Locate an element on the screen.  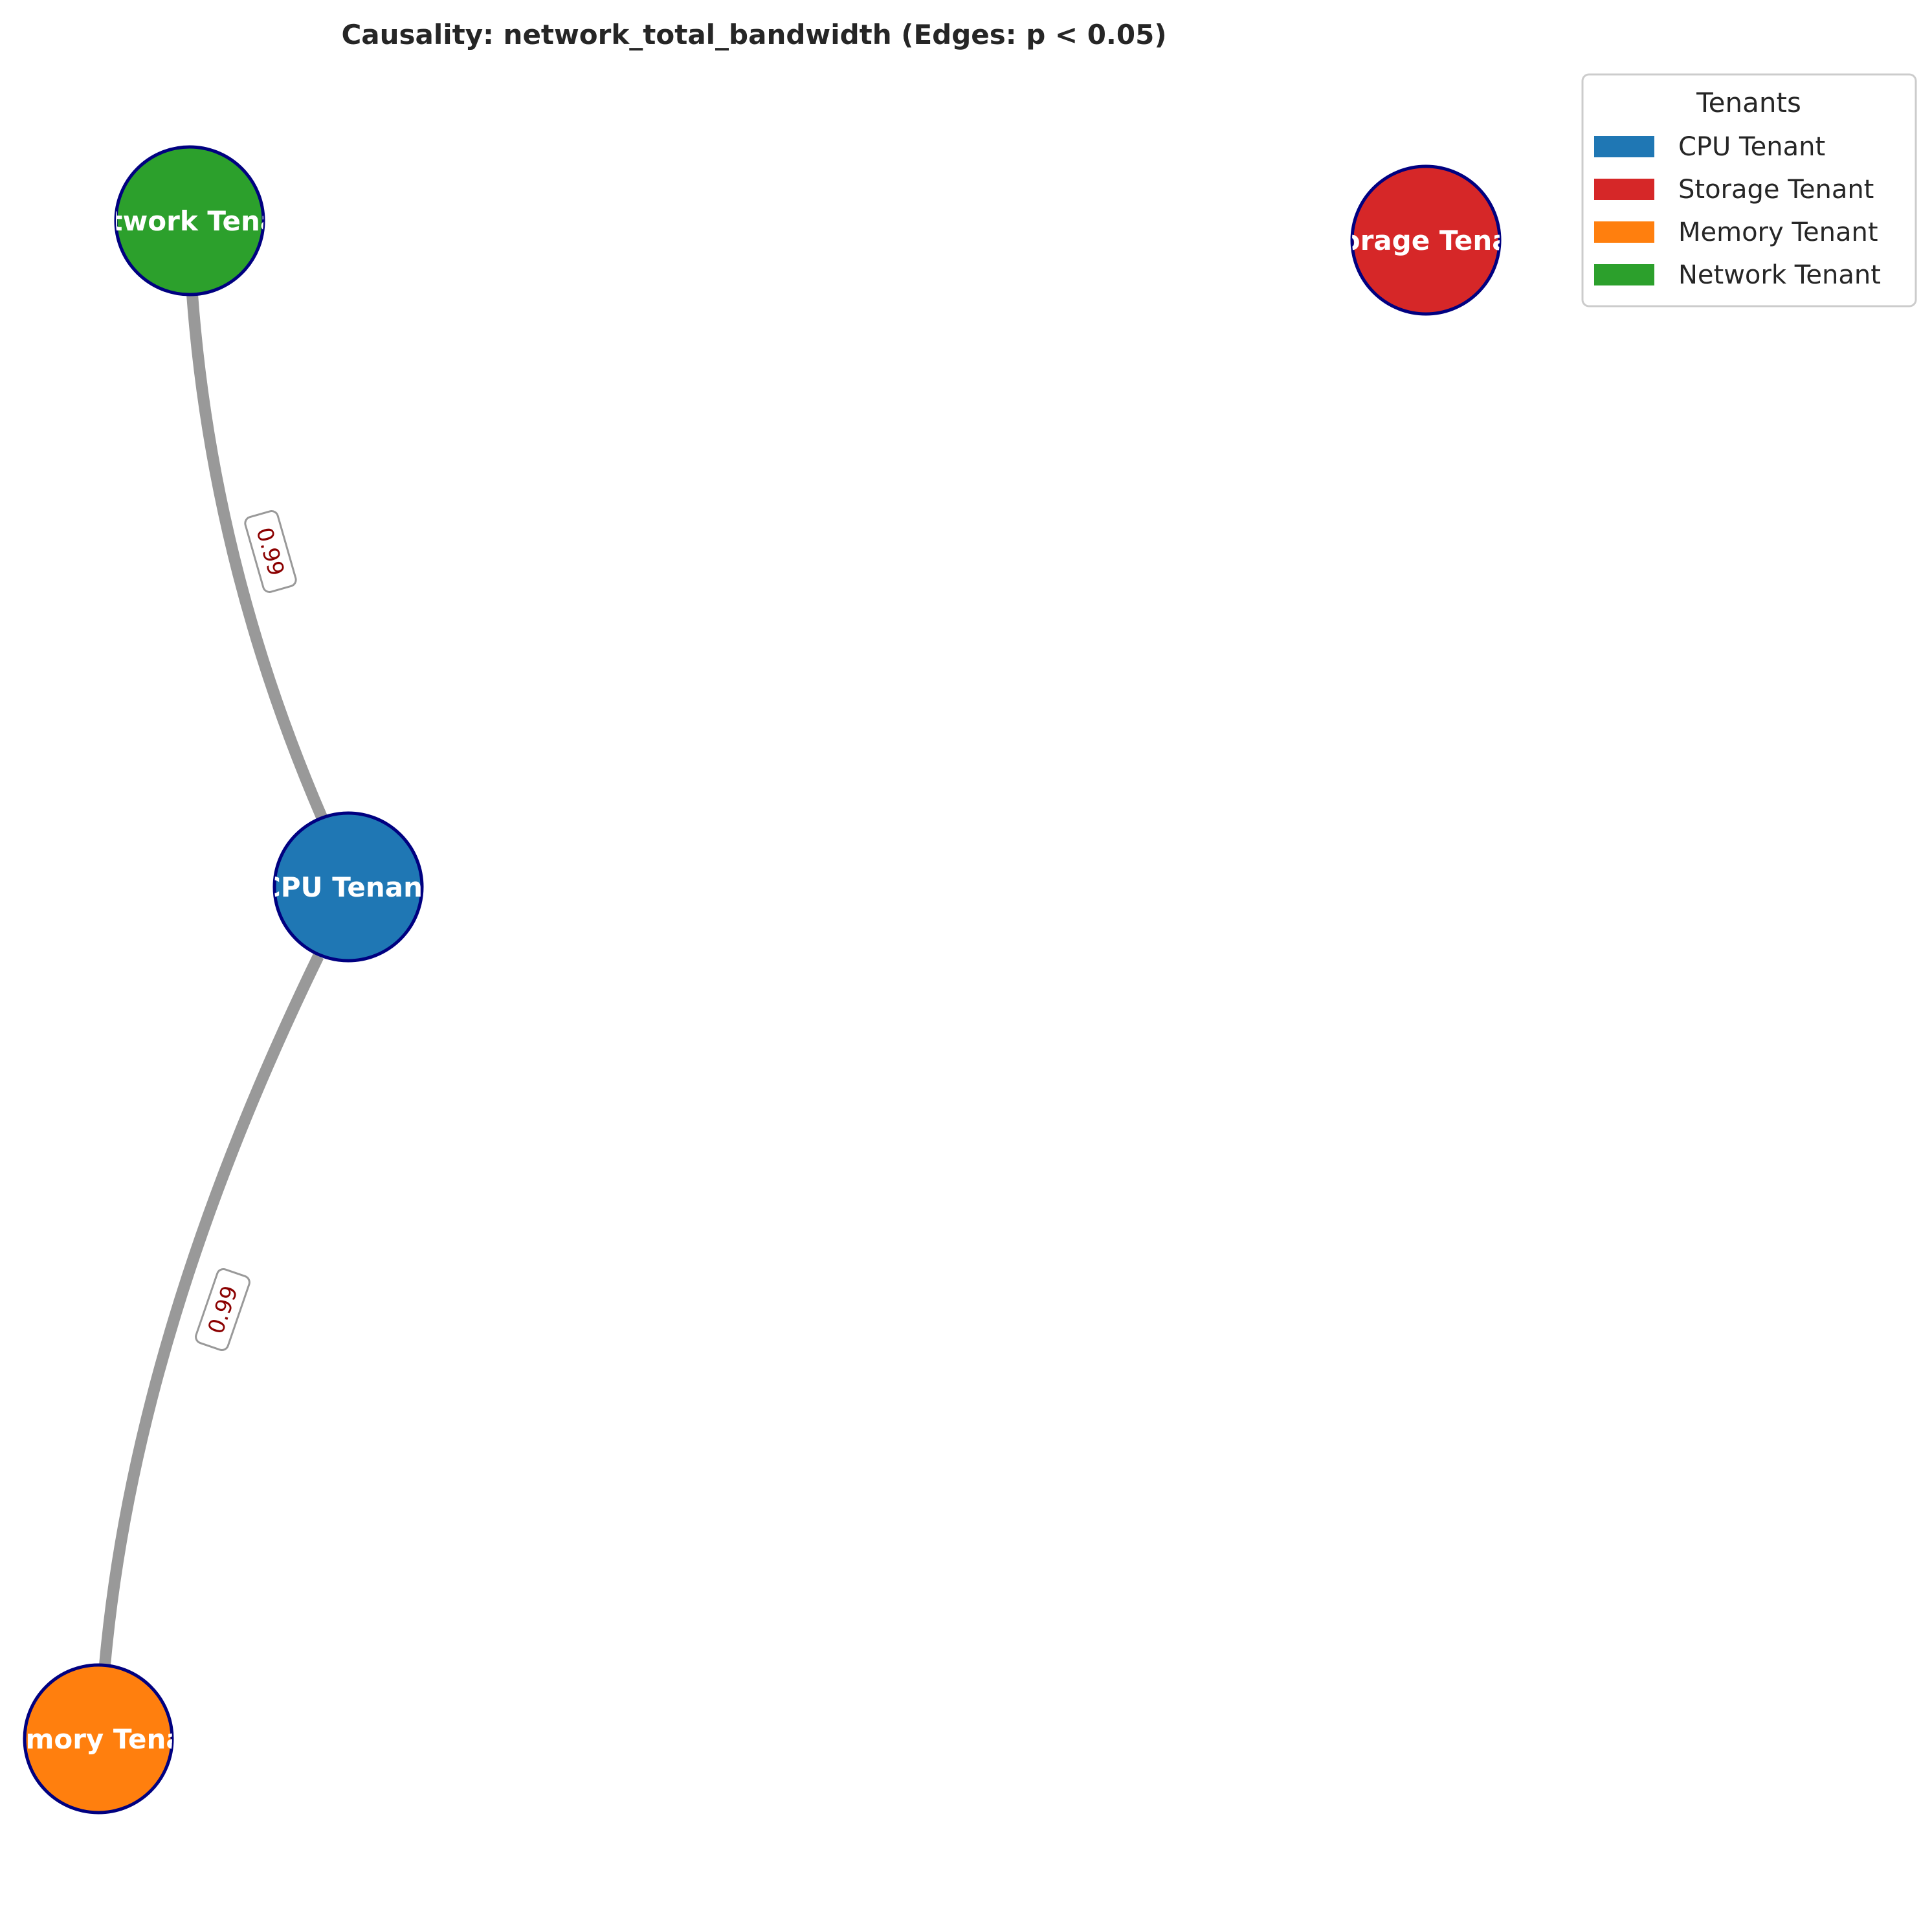
edge-cpu-network is located at coordinates (257, 557).